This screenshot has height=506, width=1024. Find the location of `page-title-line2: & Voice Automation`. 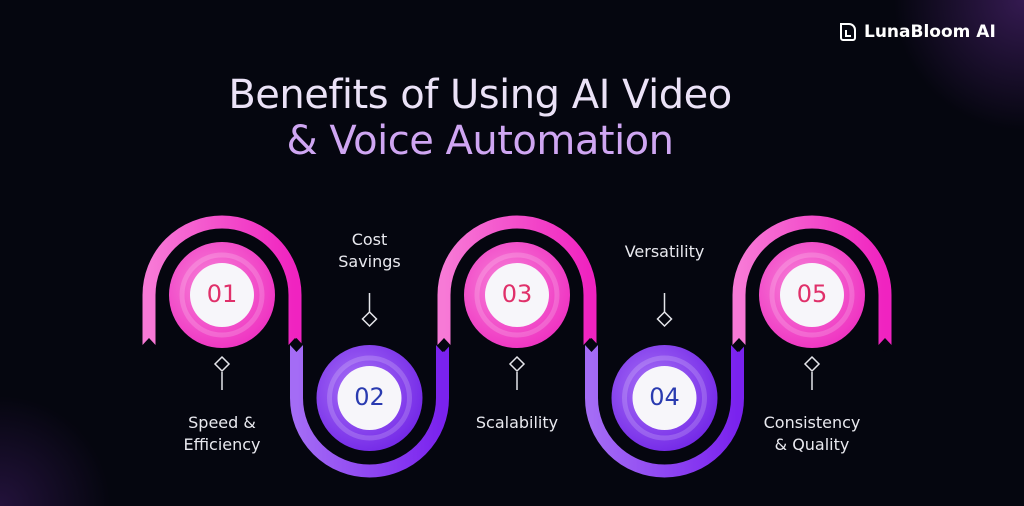

page-title-line2: & Voice Automation is located at coordinates (480, 141).